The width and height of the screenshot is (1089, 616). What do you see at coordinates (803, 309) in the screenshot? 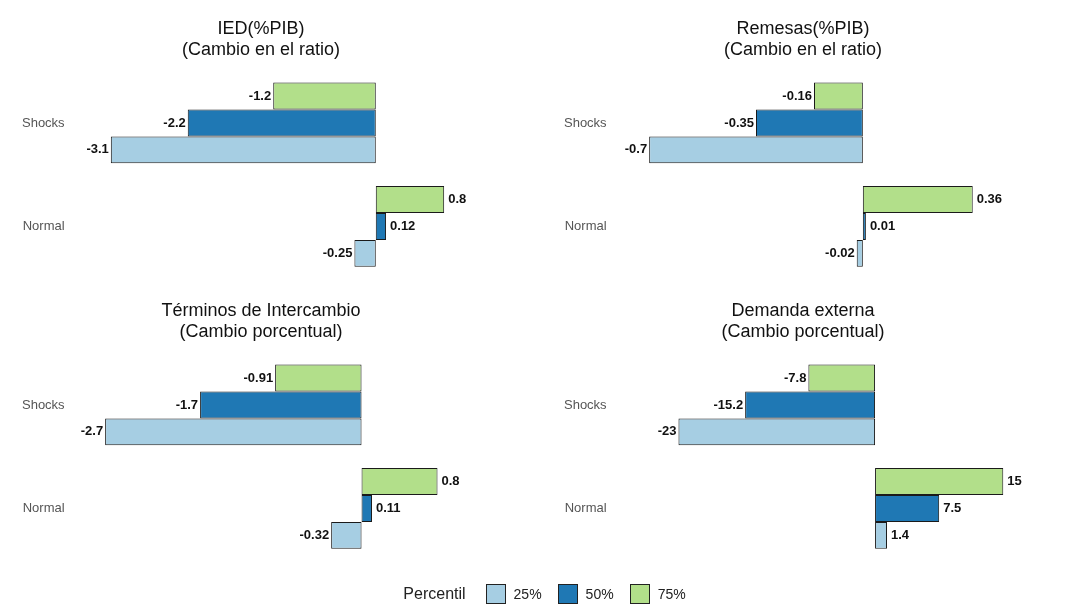
I see `chart-title: Demanda externa` at bounding box center [803, 309].